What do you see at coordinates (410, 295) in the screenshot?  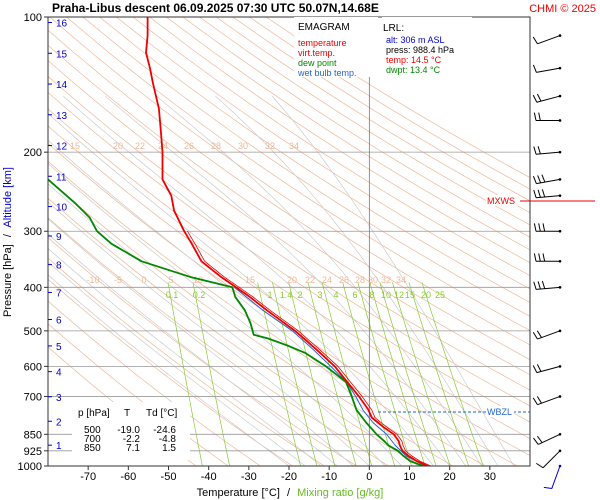 I see `mixing-ratio-label: 15` at bounding box center [410, 295].